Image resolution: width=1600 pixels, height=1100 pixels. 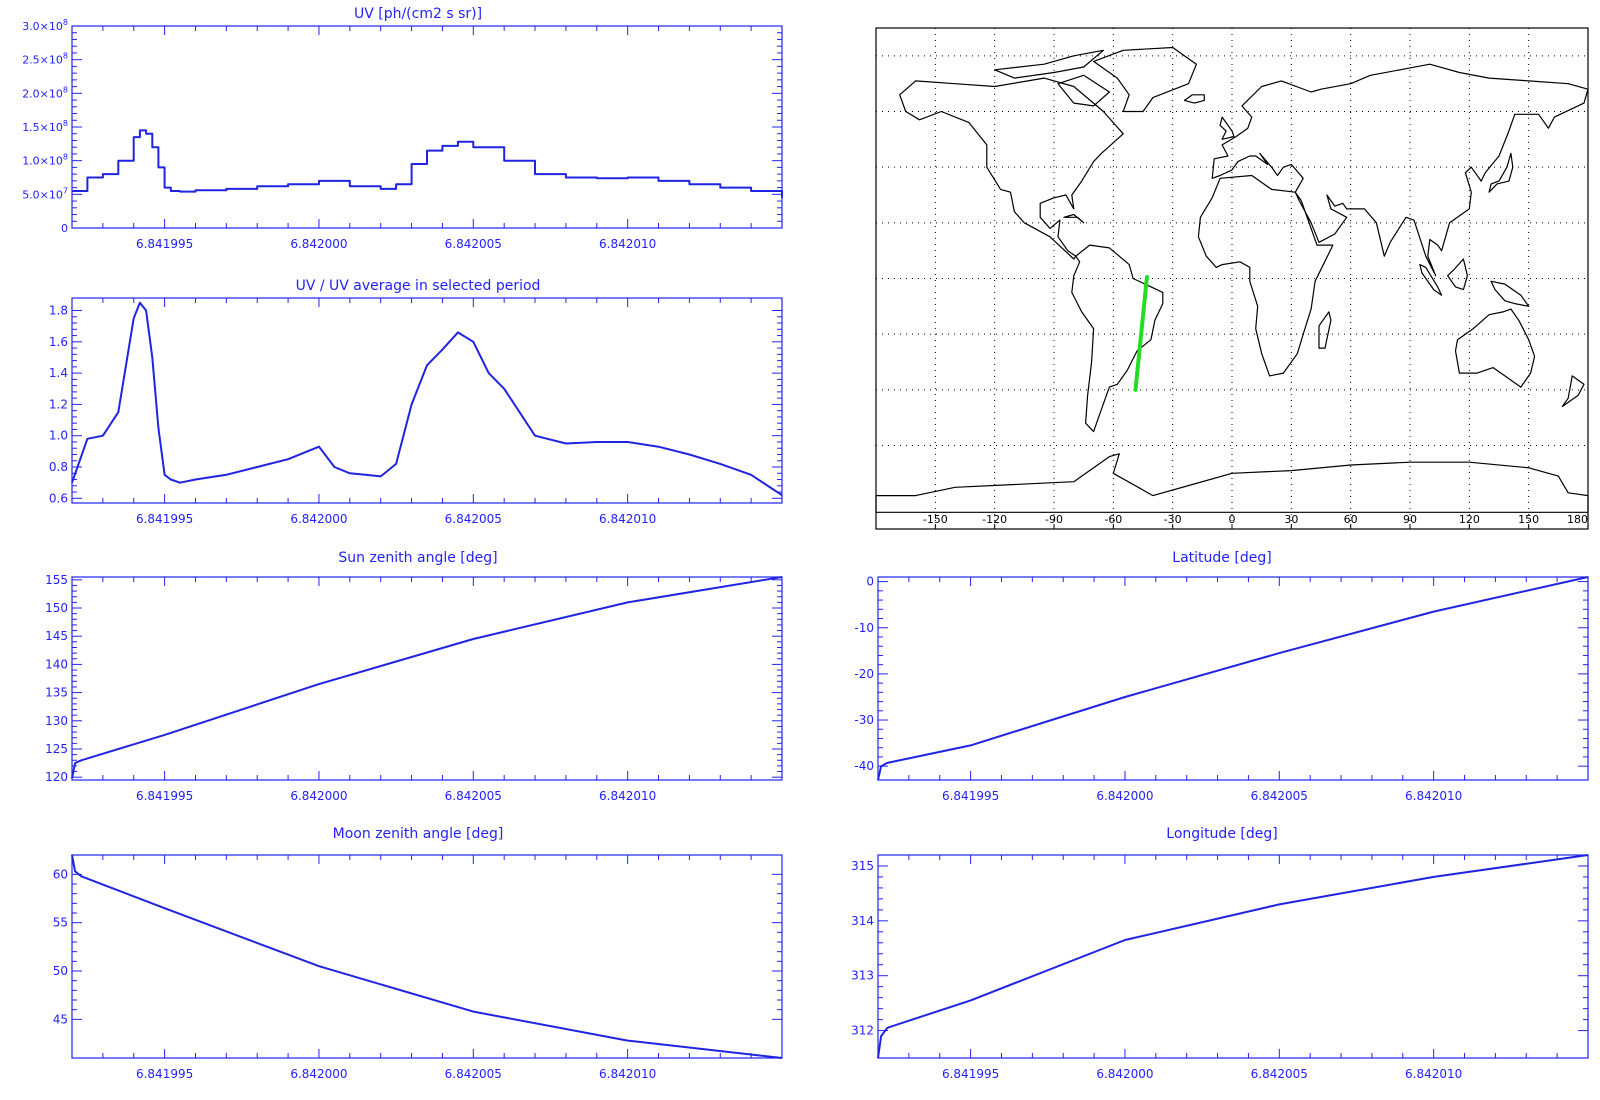 I want to click on uv-ratio-x-tick-label: 6.842010, so click(x=627, y=519).